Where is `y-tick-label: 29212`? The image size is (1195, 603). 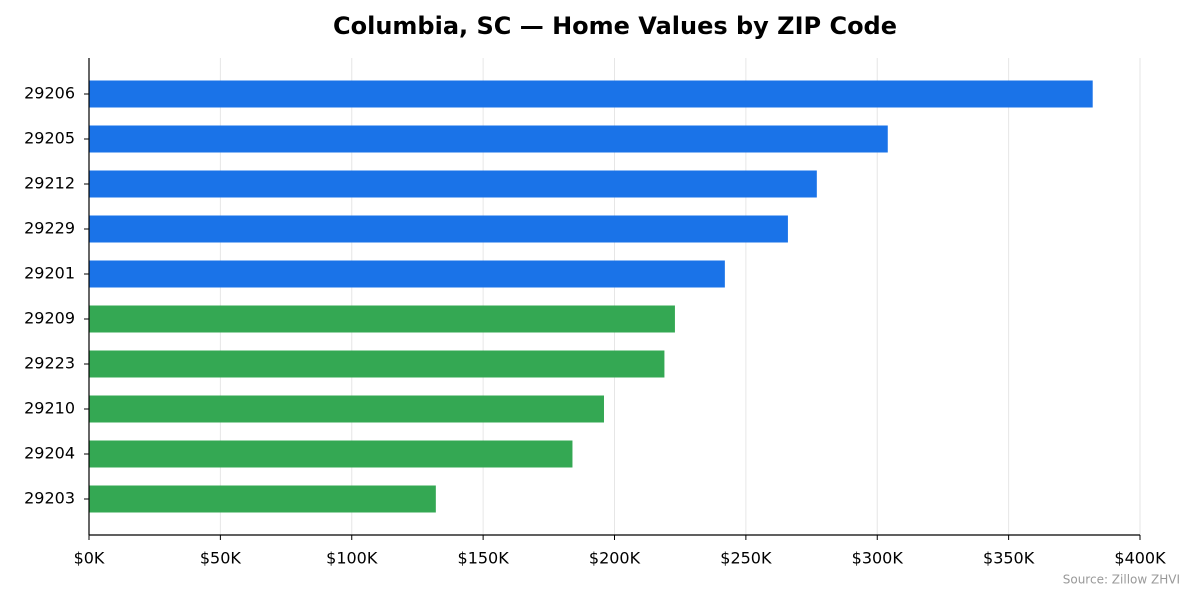 y-tick-label: 29212 is located at coordinates (49, 183).